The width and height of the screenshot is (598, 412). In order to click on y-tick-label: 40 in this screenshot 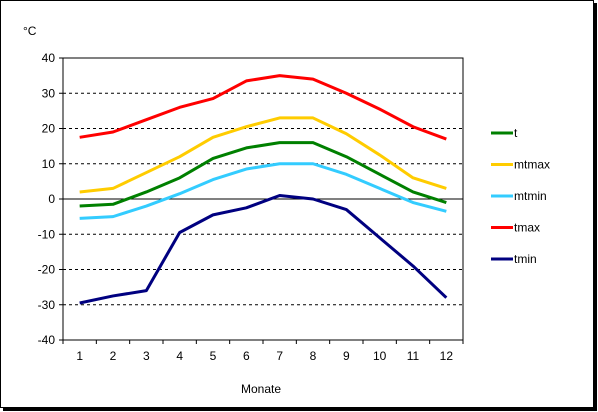, I will do `click(49, 58)`.